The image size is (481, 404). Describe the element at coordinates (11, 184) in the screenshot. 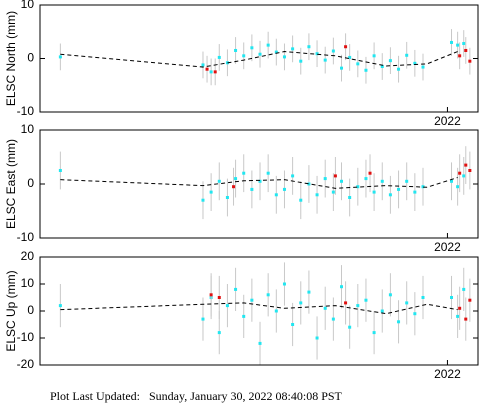

I see `y-axis-label: ELSC East (mm)` at that location.